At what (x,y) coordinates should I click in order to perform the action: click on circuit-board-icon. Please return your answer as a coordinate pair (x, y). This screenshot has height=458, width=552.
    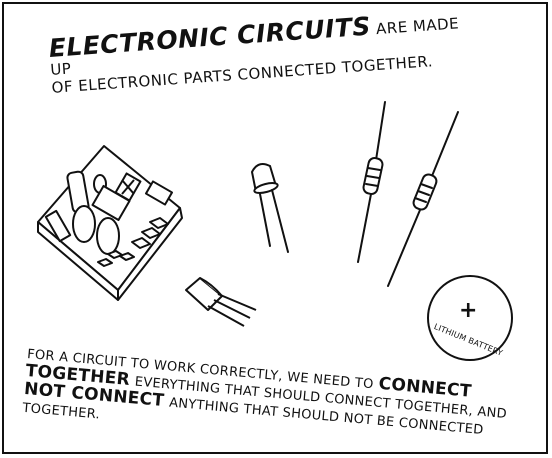
    Looking at the image, I should click on (110, 223).